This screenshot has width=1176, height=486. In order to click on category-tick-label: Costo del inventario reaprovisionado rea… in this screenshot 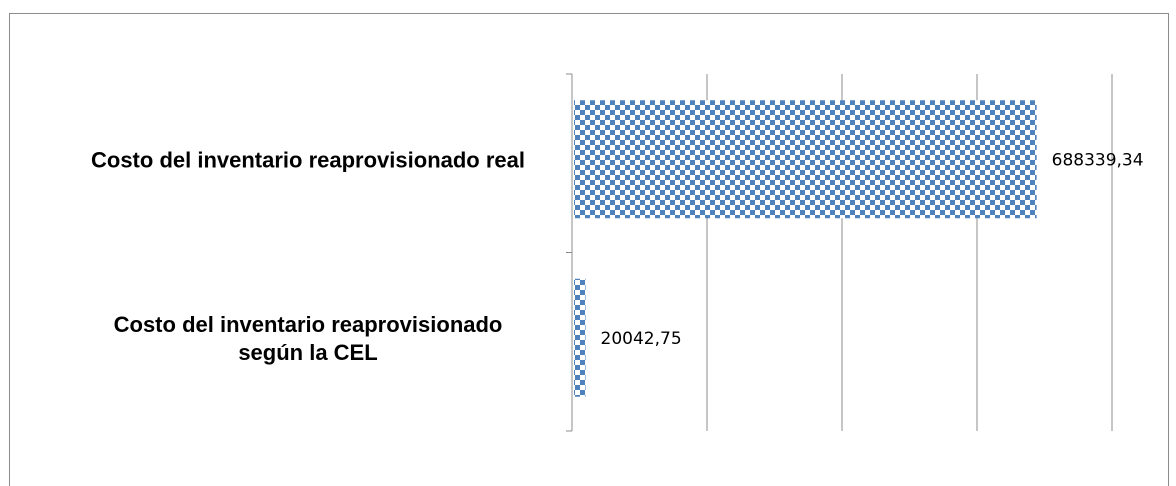, I will do `click(308, 159)`.